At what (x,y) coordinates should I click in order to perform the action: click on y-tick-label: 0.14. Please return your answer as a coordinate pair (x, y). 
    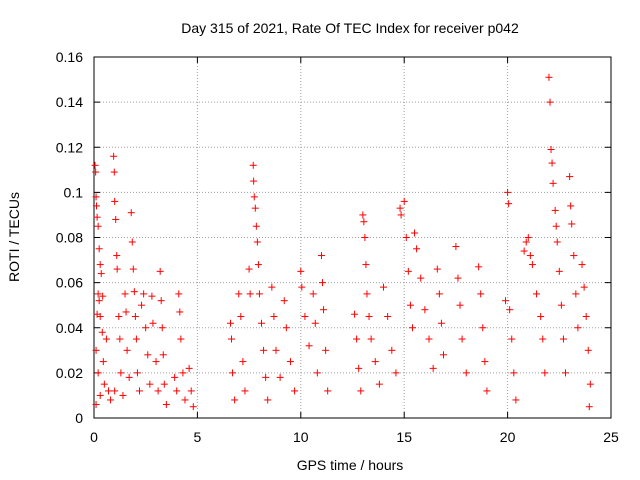
    Looking at the image, I should click on (69, 102).